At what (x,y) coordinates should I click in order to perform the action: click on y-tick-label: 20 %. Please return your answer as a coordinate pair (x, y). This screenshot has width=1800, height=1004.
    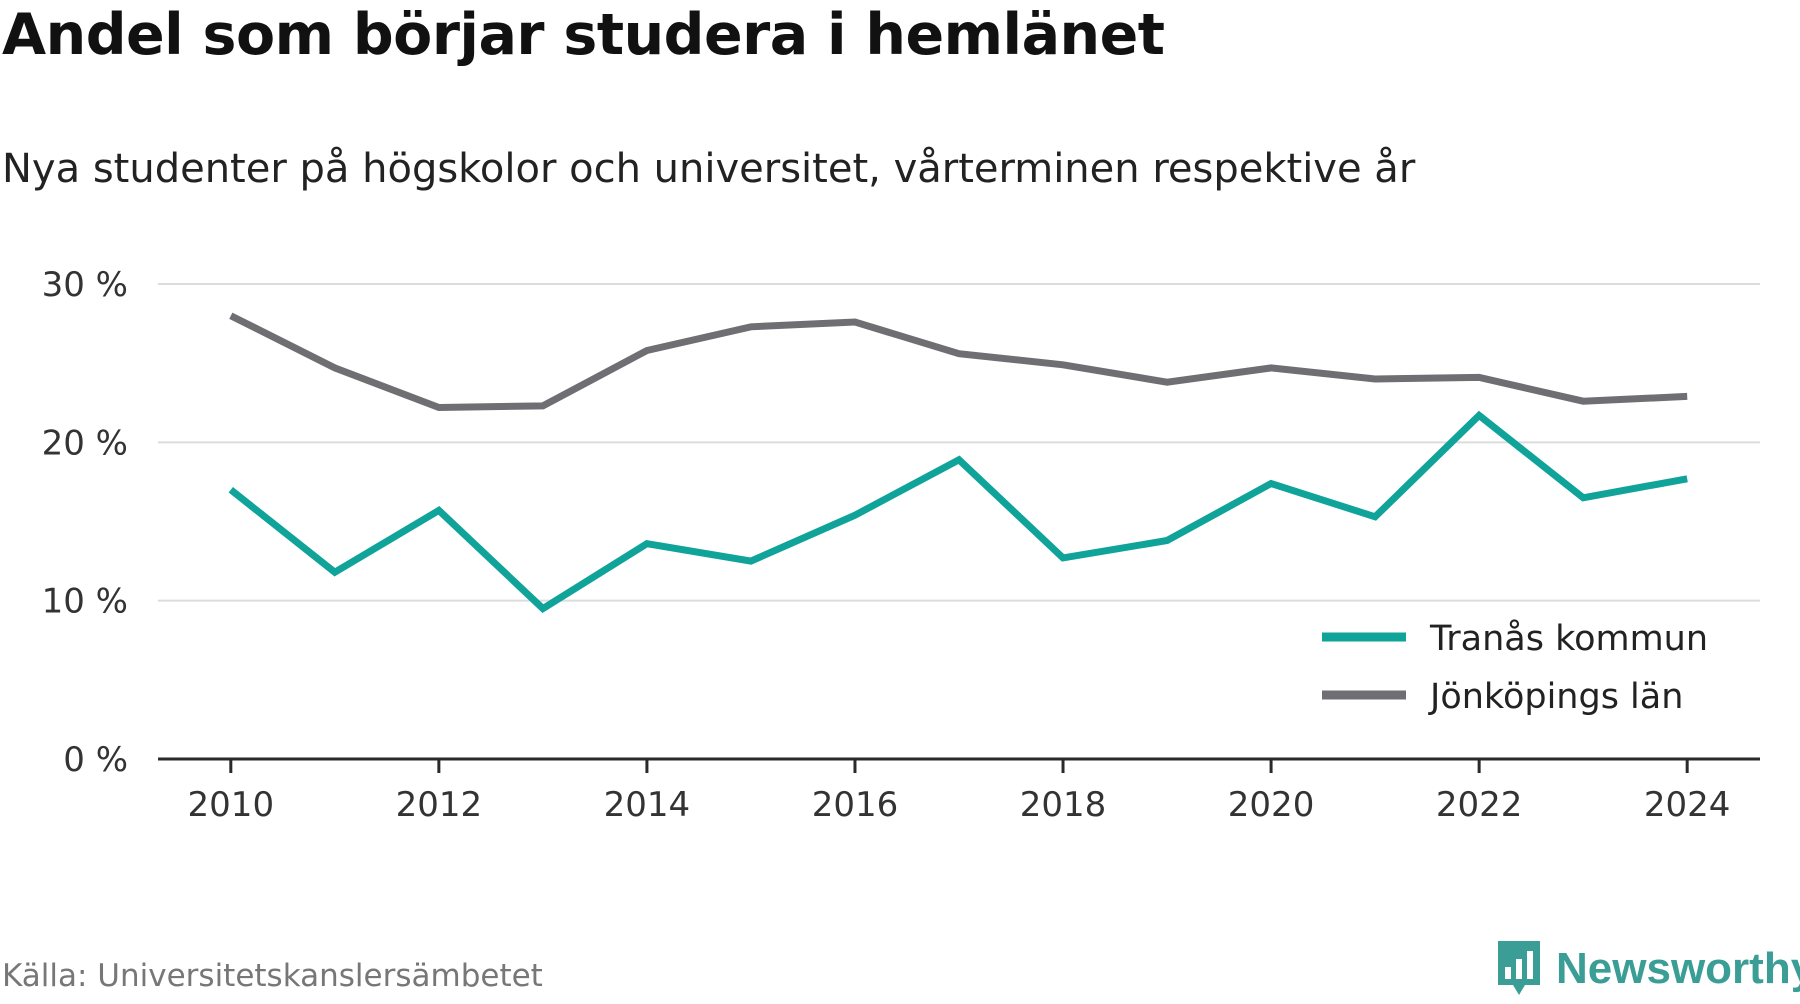
    Looking at the image, I should click on (85, 443).